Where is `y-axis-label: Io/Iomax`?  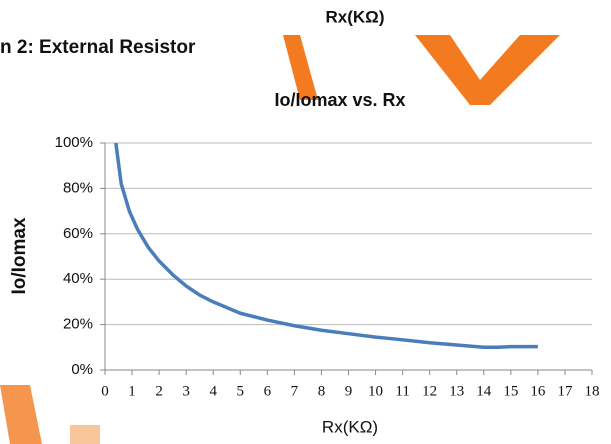
y-axis-label: Io/Iomax is located at coordinates (19, 256).